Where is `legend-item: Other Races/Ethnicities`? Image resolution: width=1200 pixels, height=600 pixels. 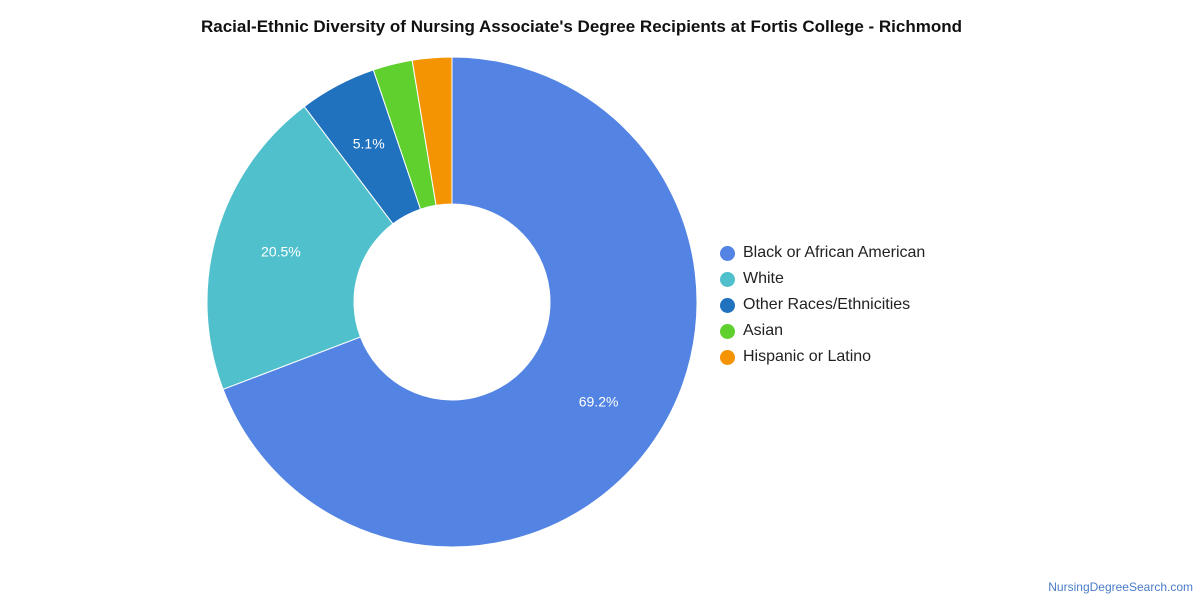 legend-item: Other Races/Ethnicities is located at coordinates (822, 305).